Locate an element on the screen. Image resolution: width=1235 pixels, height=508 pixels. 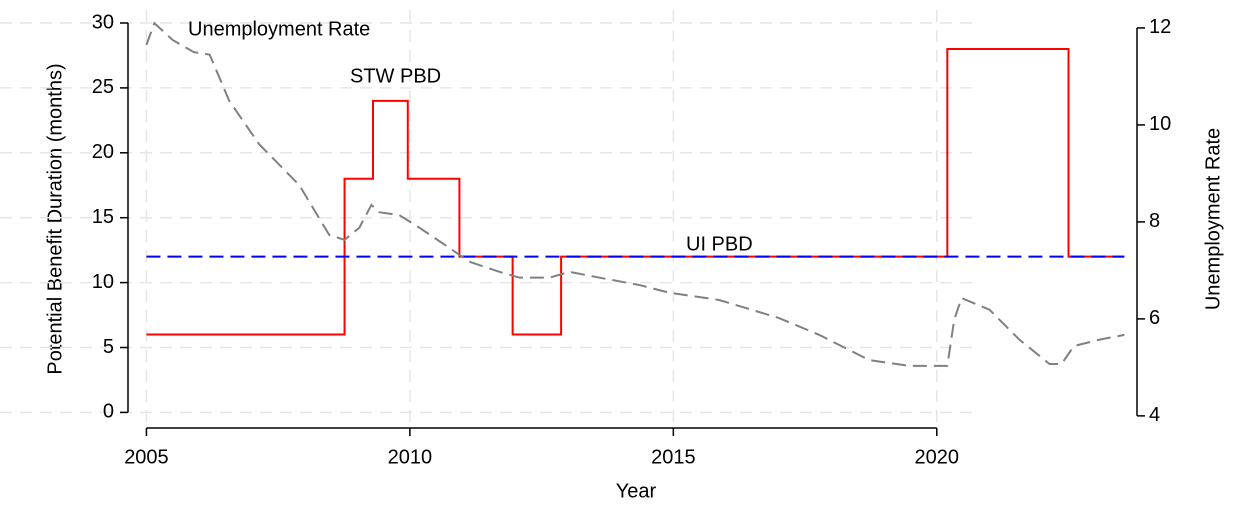
y-tick-label: 20 is located at coordinates (103, 152).